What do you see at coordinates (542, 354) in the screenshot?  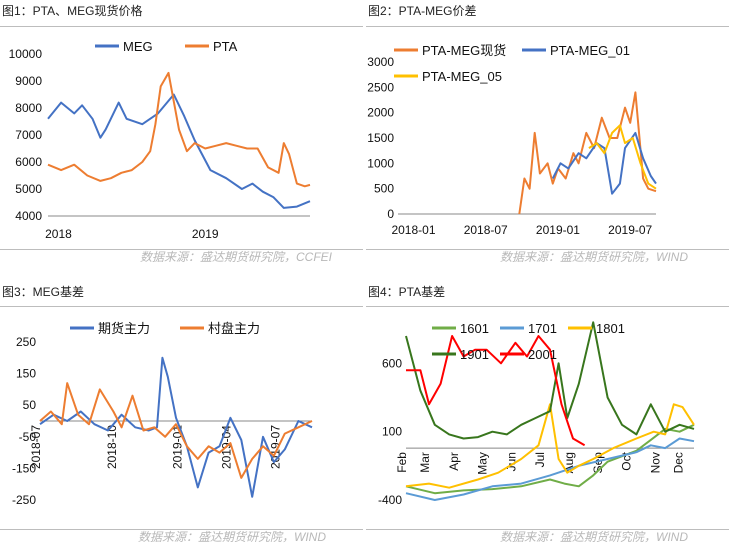 I see `legend-label: 2001` at bounding box center [542, 354].